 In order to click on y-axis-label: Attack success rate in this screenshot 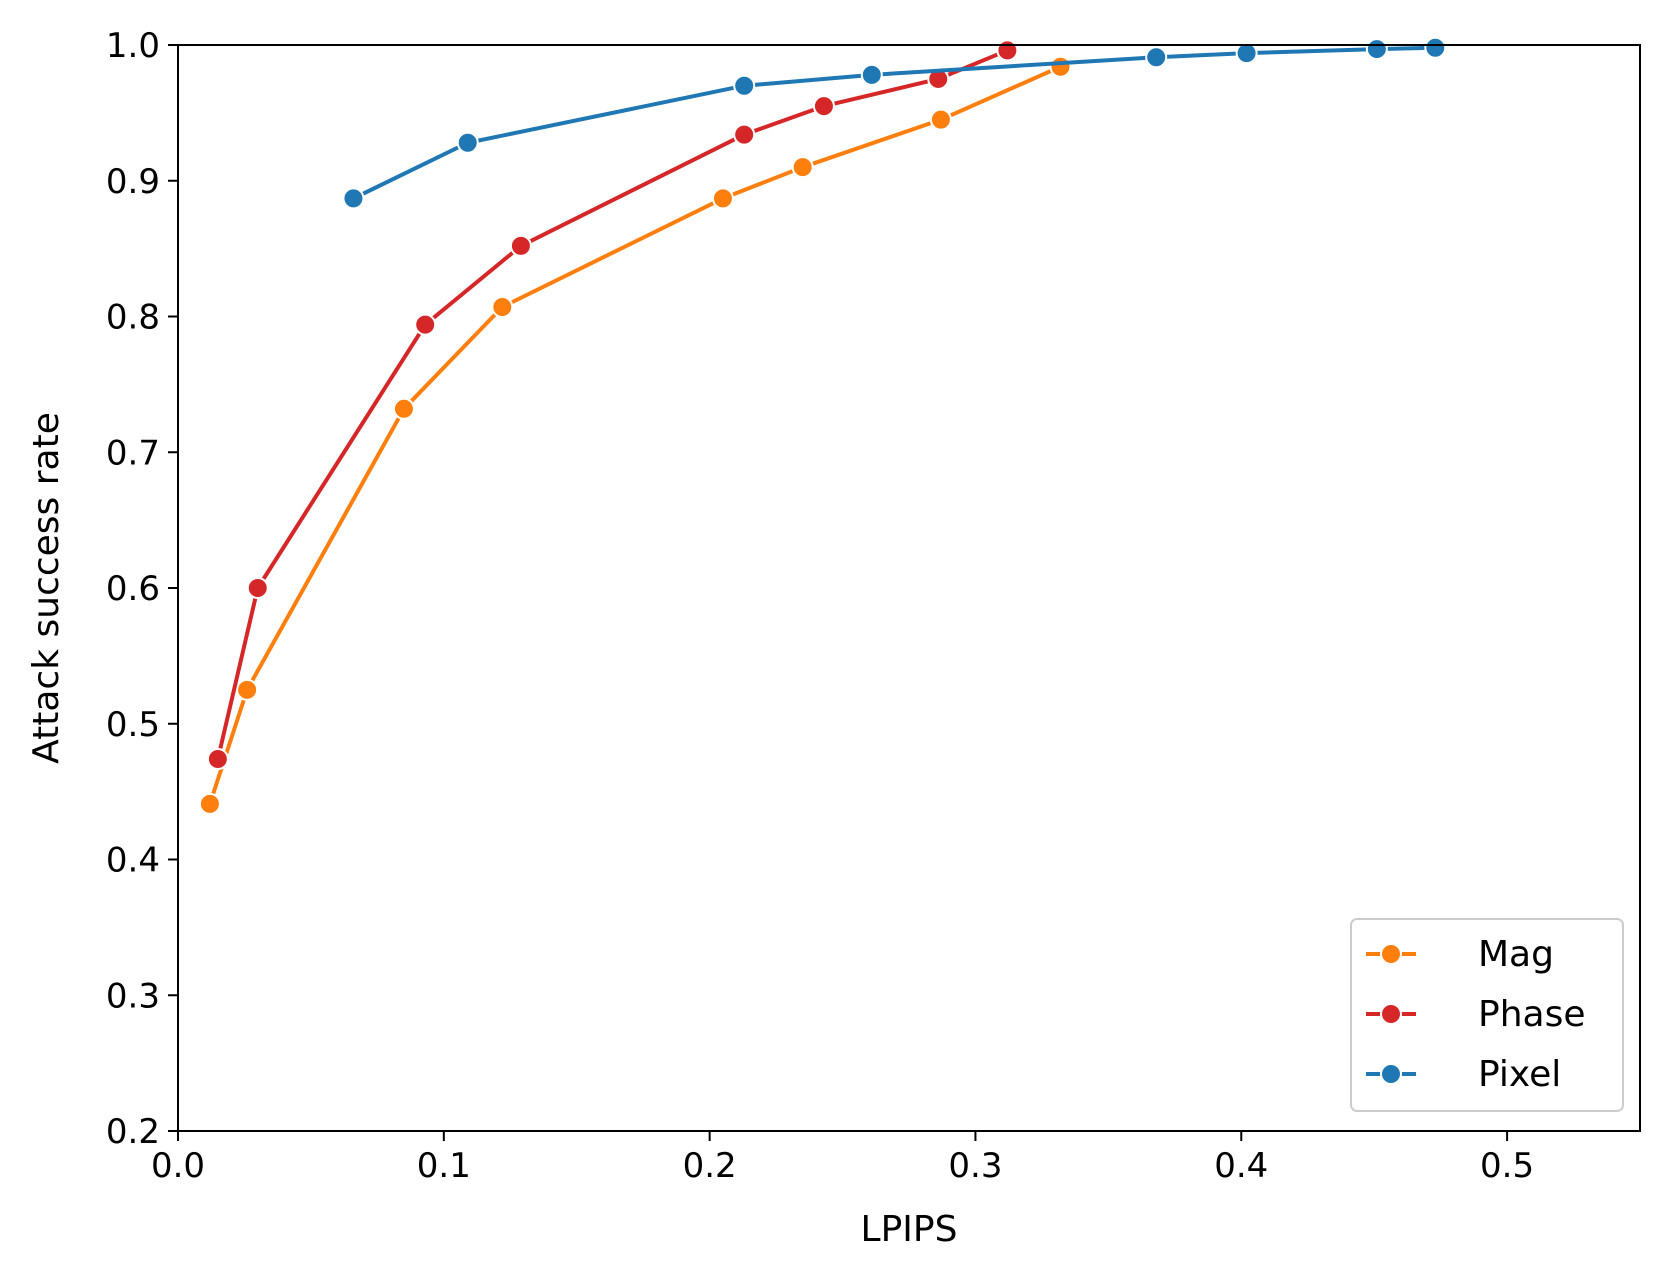, I will do `click(46, 588)`.